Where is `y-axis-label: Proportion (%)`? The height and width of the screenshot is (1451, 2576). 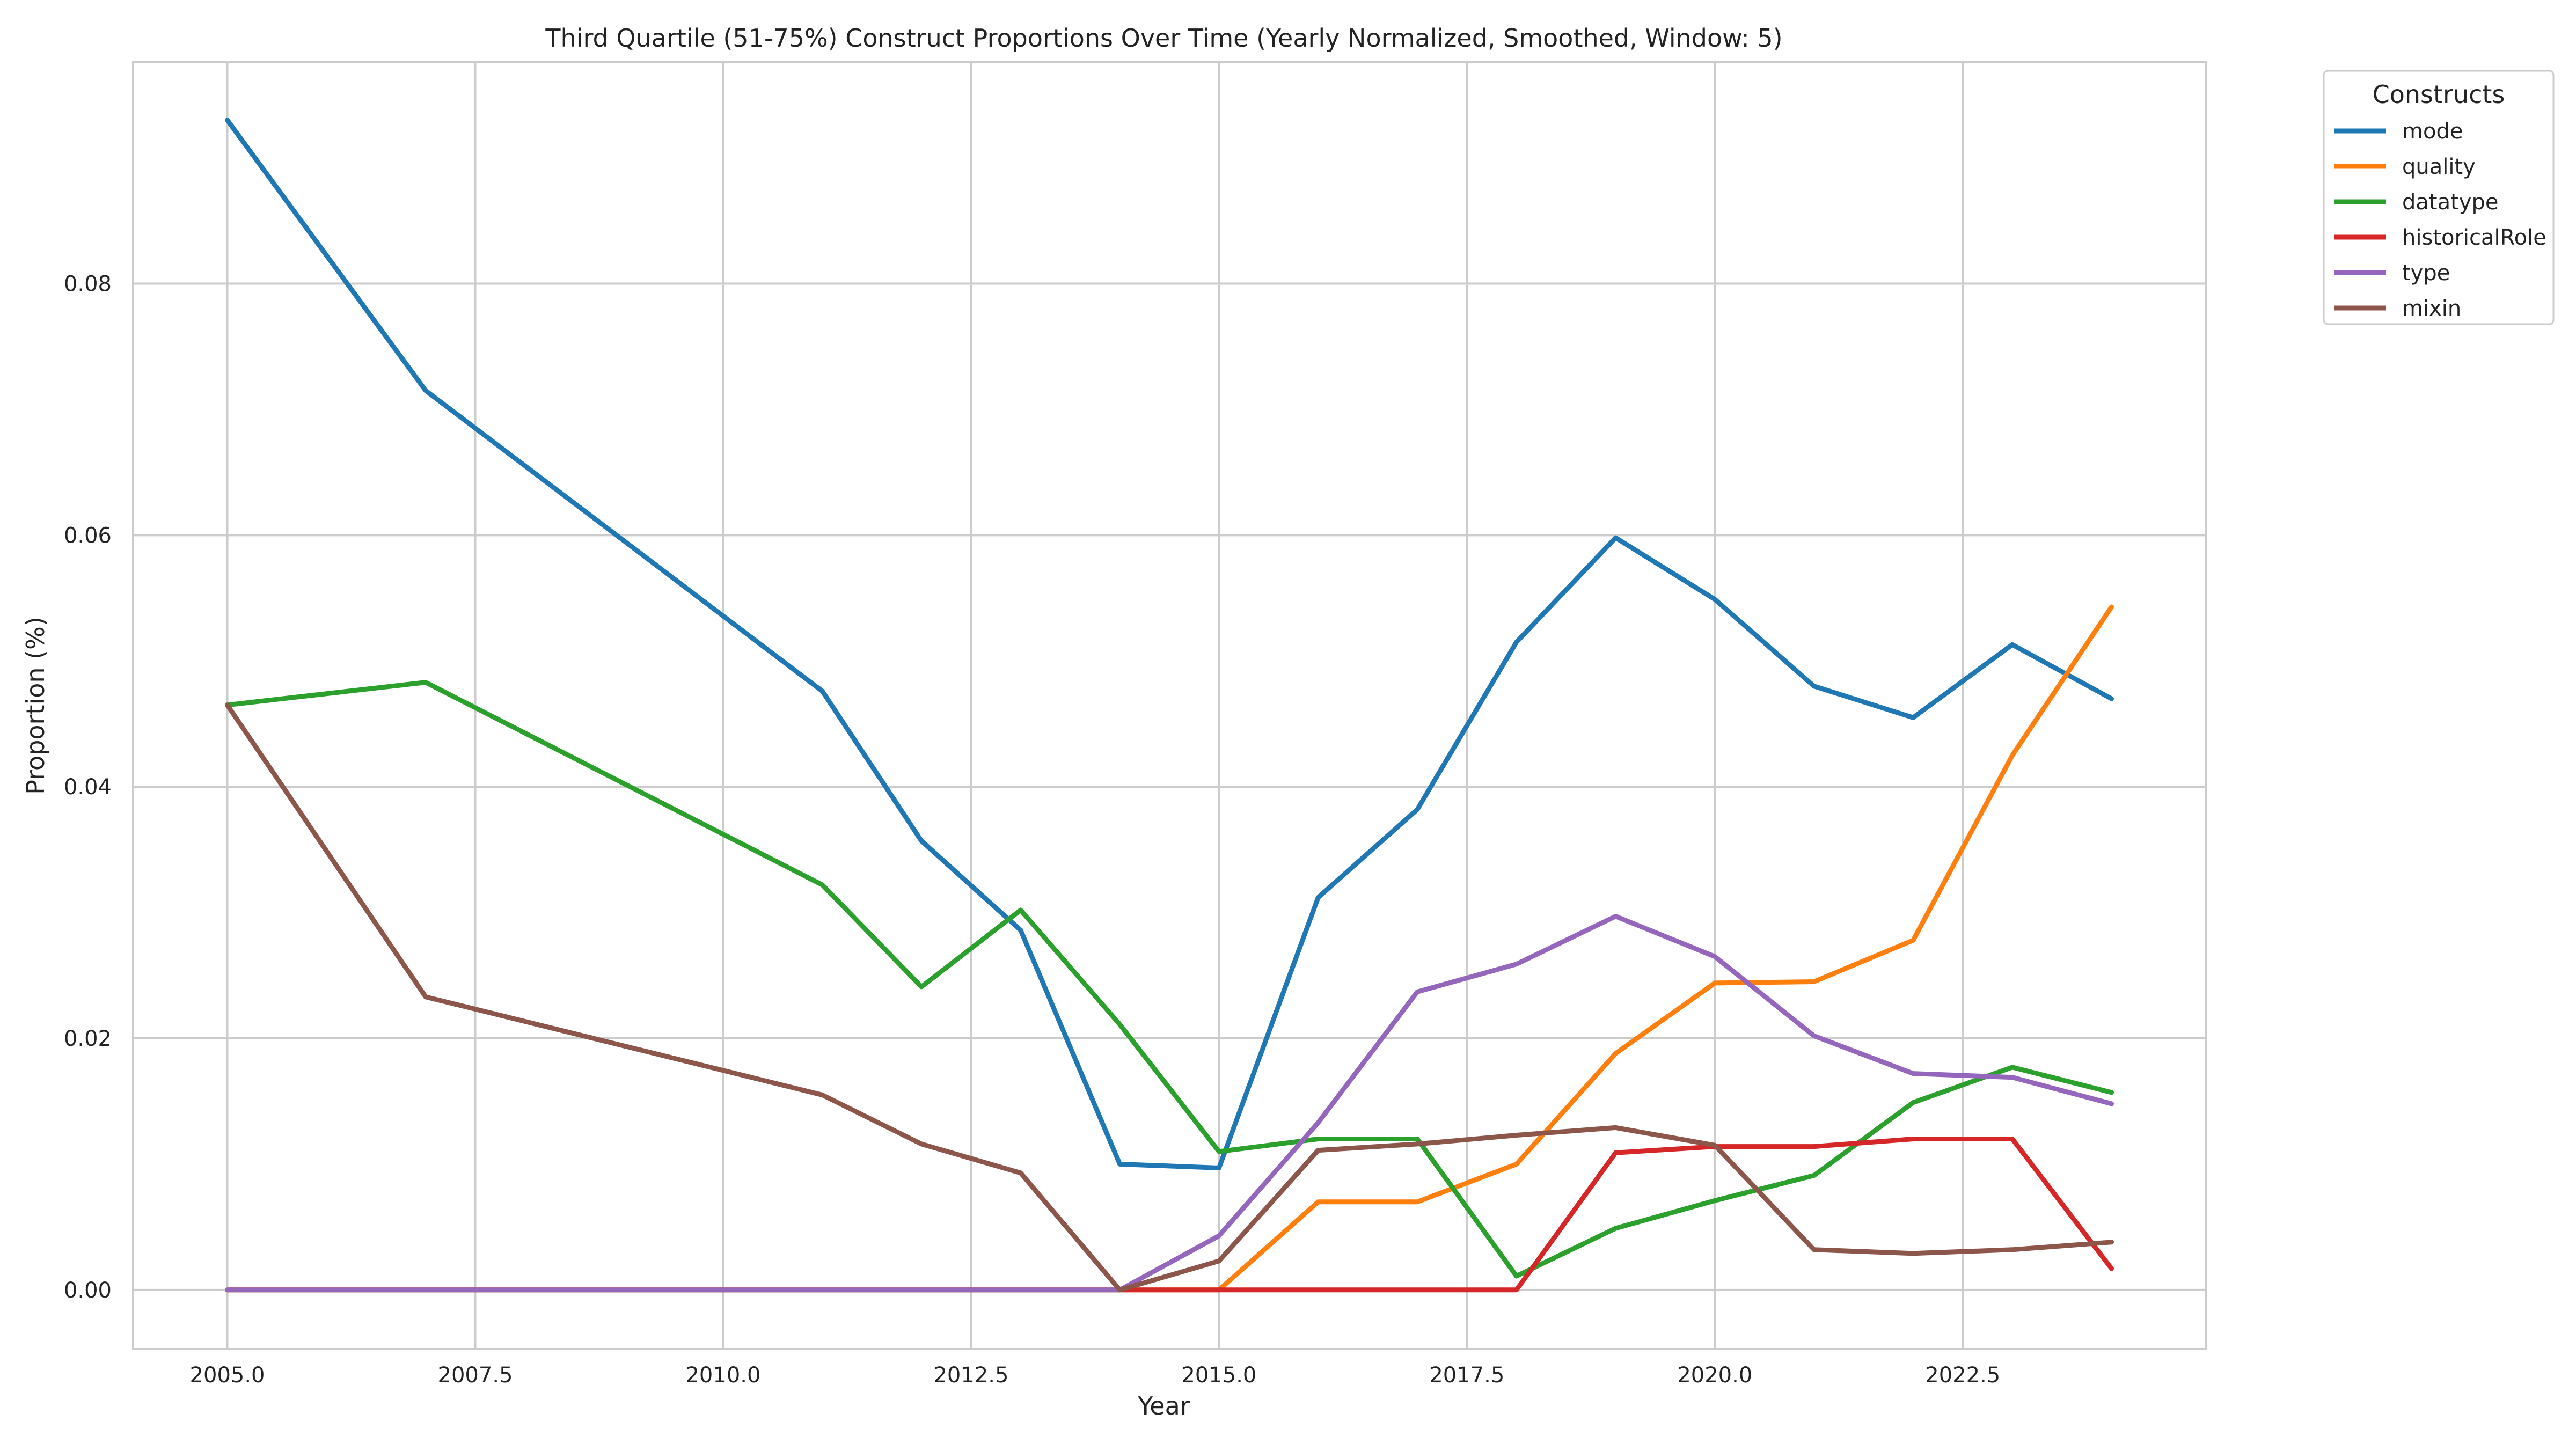
y-axis-label: Proportion (%) is located at coordinates (35, 706).